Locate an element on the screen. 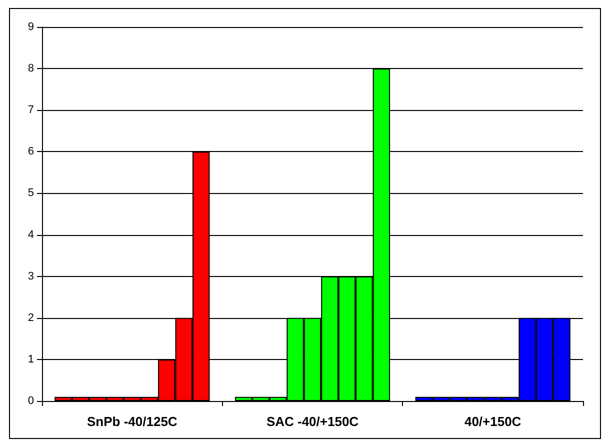 This screenshot has width=606, height=444. y-tick-label: 5 is located at coordinates (31, 193).